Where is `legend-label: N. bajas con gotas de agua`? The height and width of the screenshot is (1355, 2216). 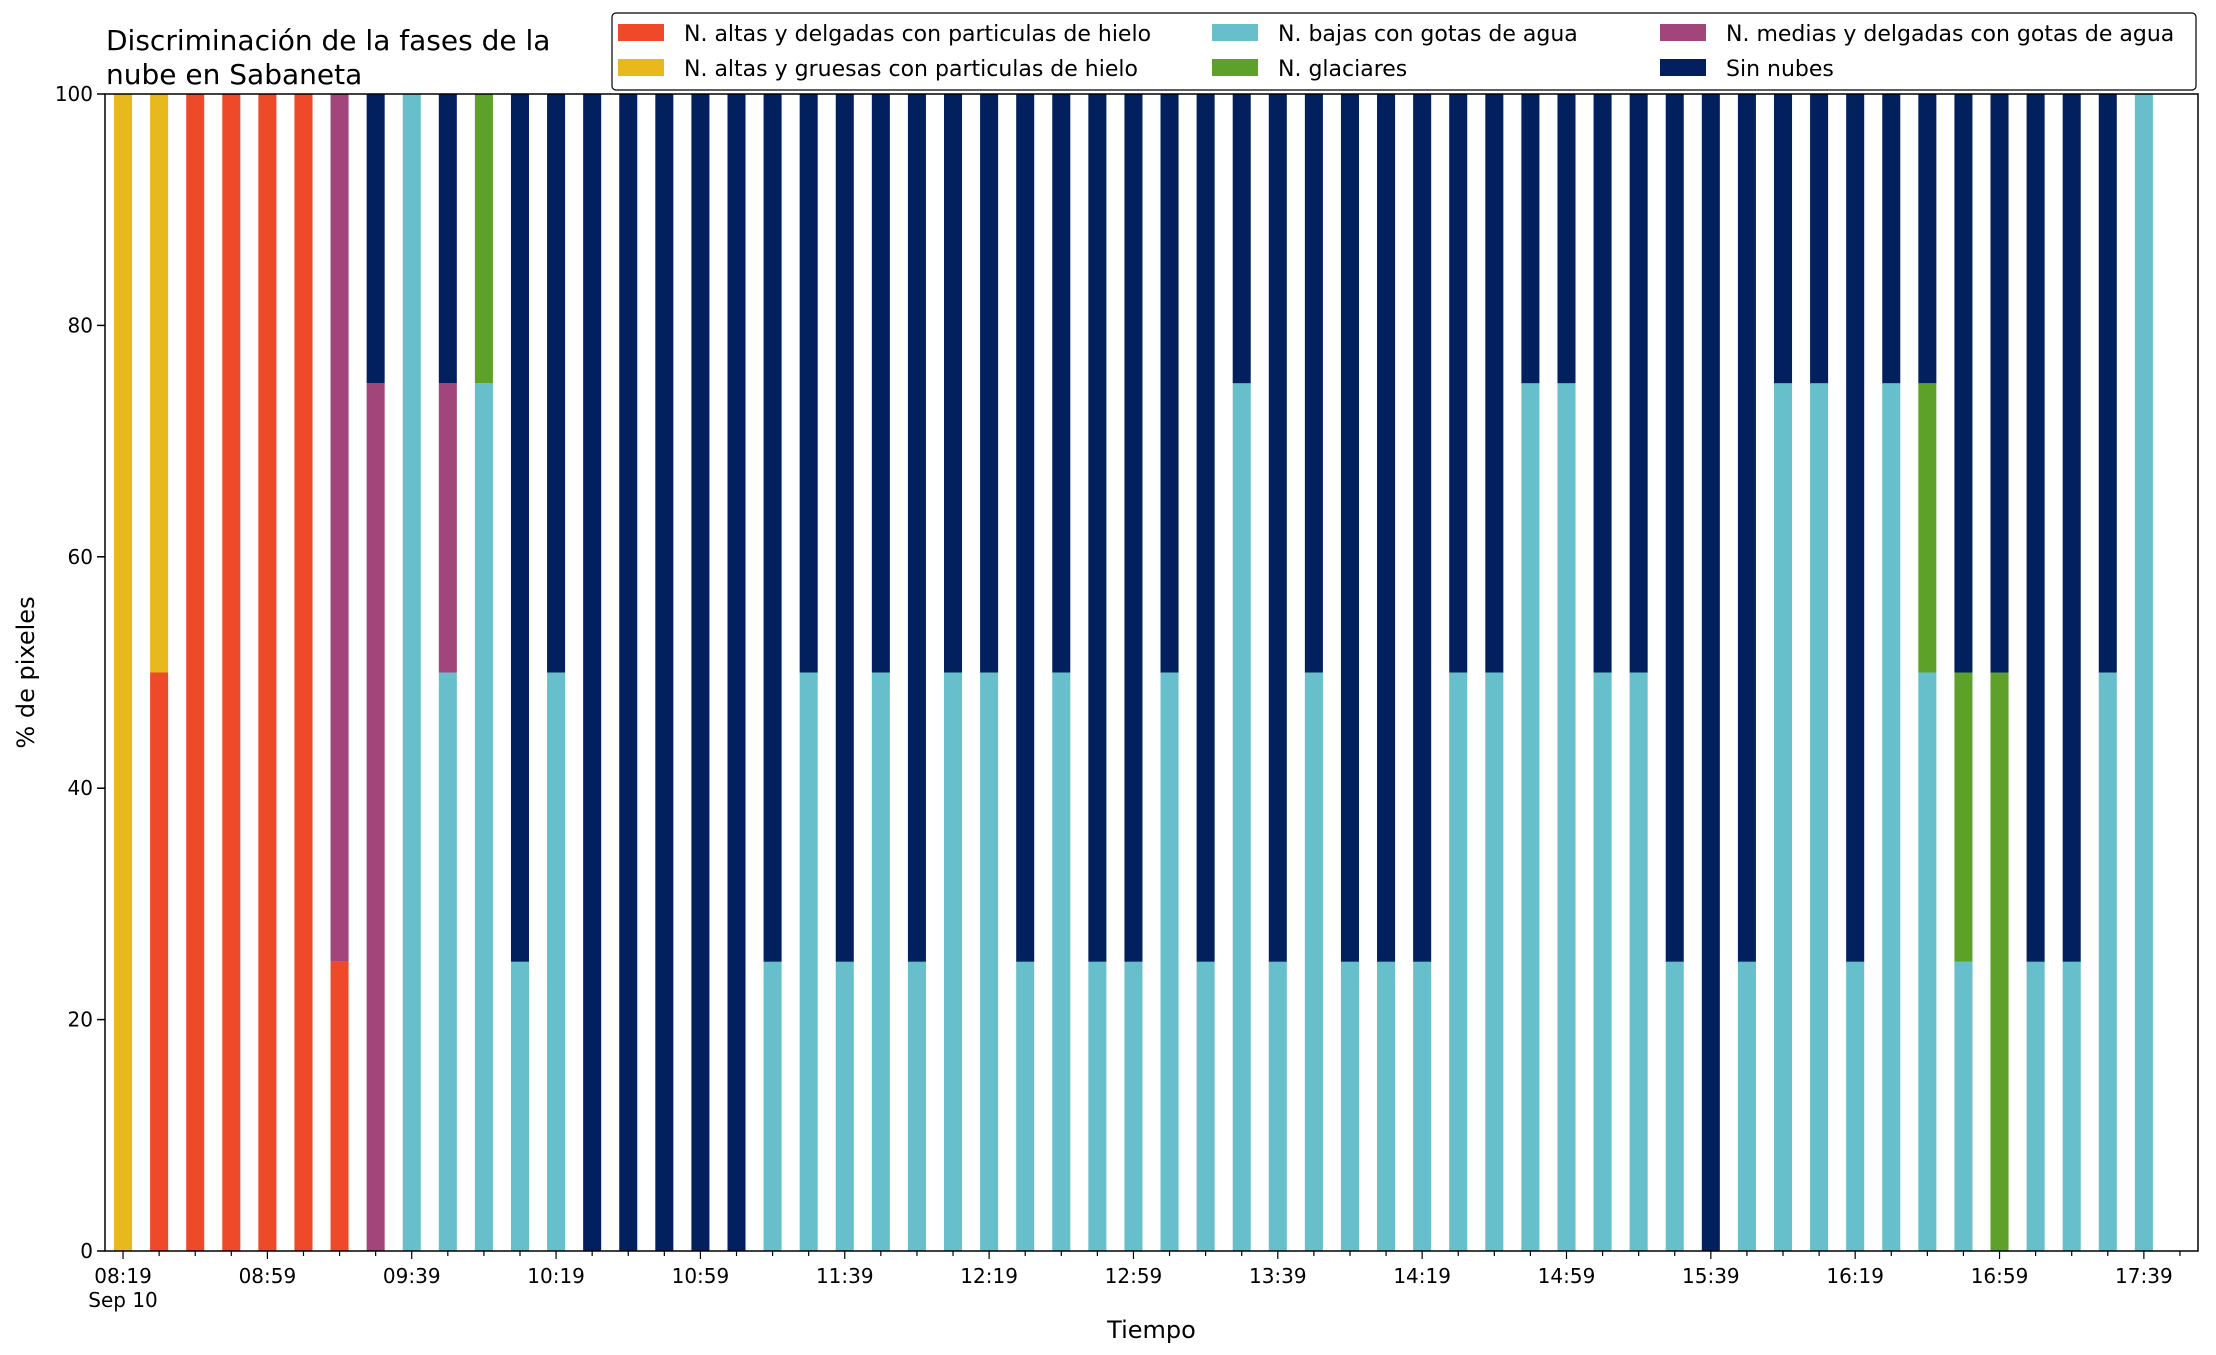
legend-label: N. bajas con gotas de agua is located at coordinates (1428, 34).